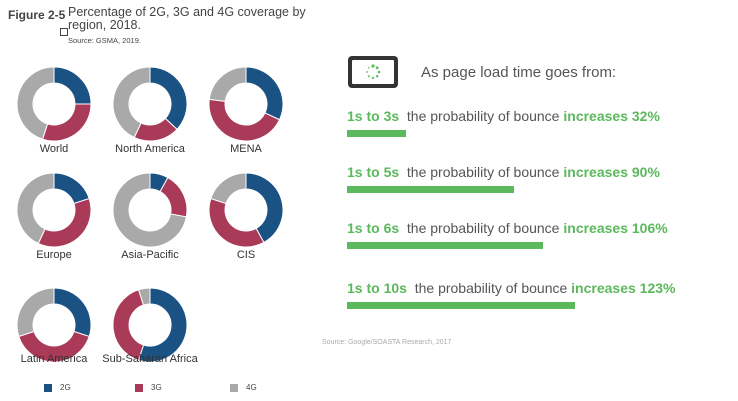 The height and width of the screenshot is (401, 738). Describe the element at coordinates (243, 387) in the screenshot. I see `legend-item: 4G` at that location.